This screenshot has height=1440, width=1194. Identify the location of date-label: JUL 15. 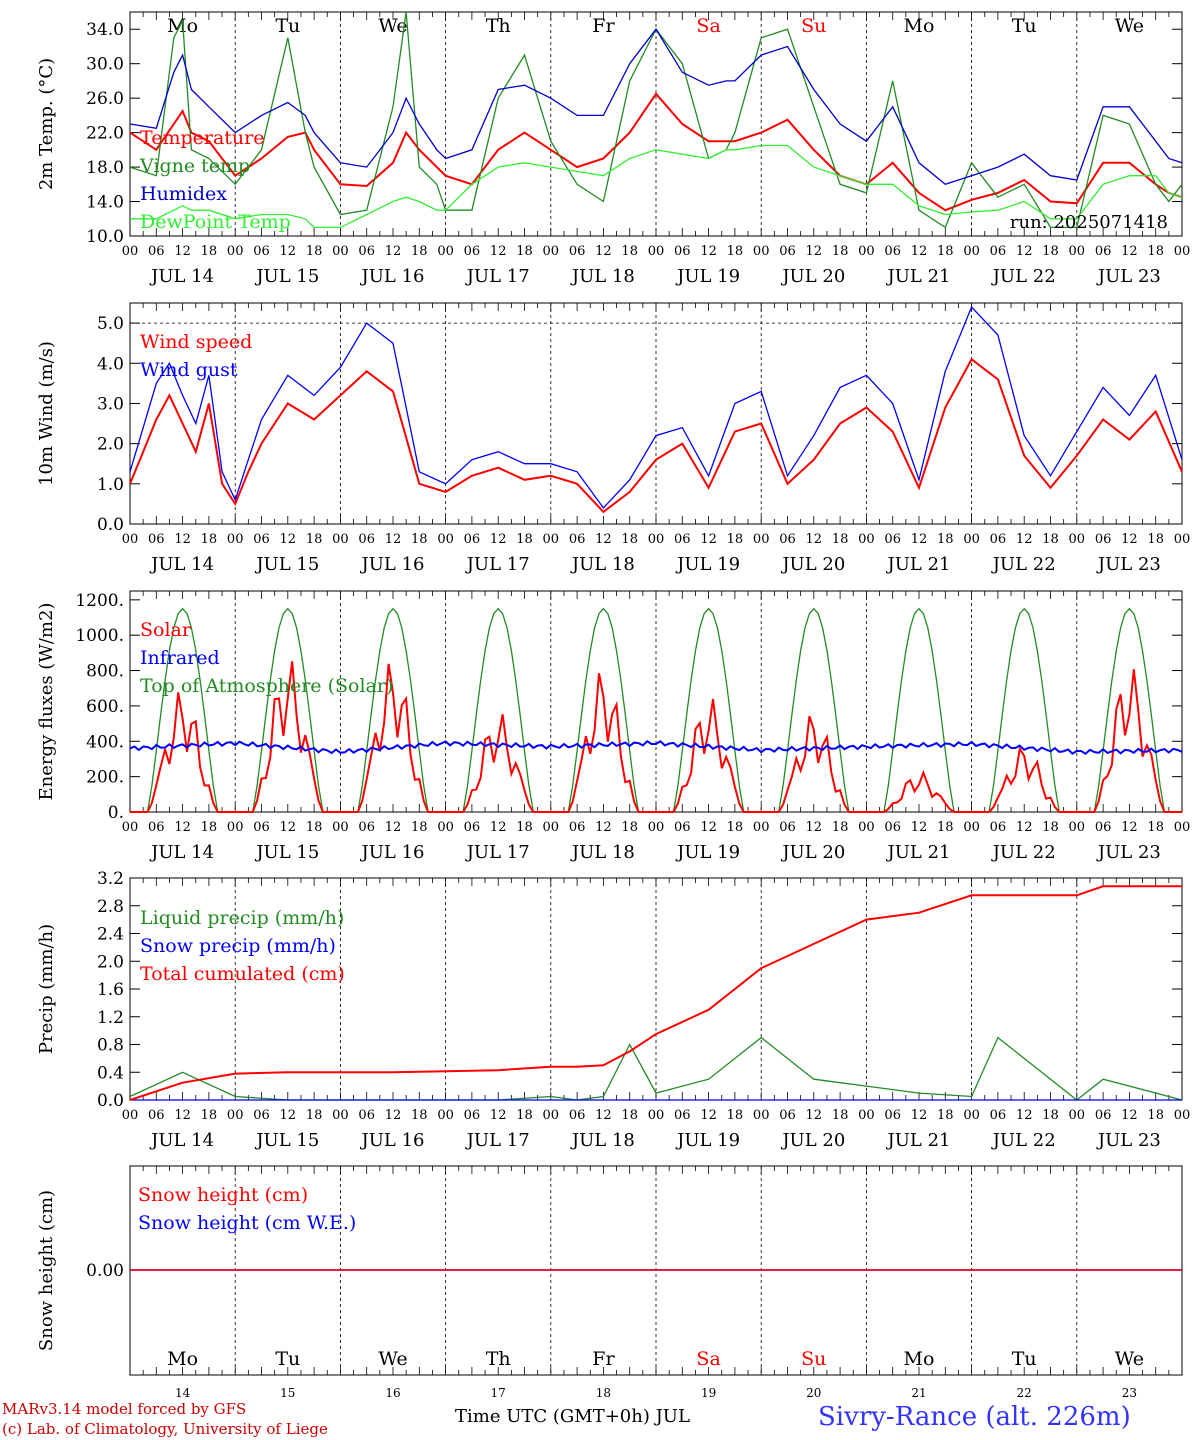
(286, 564).